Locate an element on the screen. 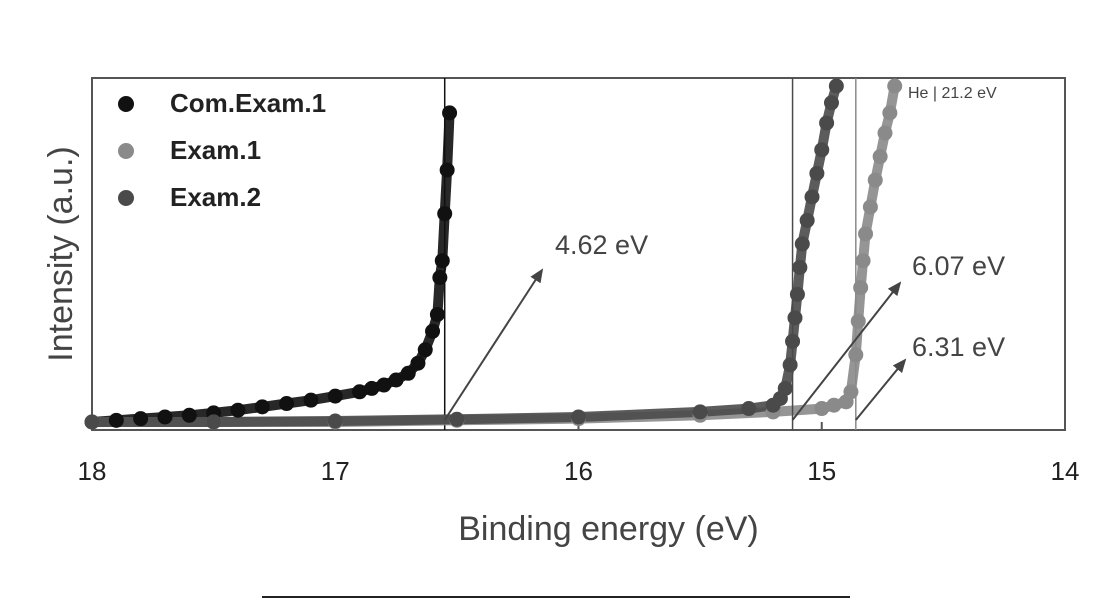 The width and height of the screenshot is (1119, 607). legend-label: Exam.1 is located at coordinates (215, 150).